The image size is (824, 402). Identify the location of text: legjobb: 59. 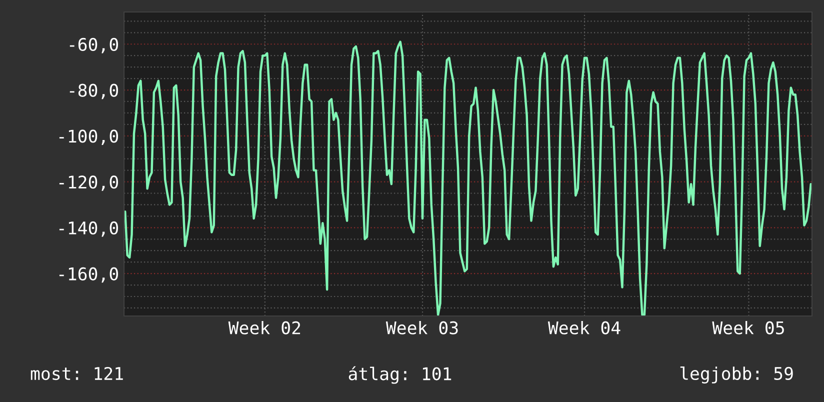
(736, 375).